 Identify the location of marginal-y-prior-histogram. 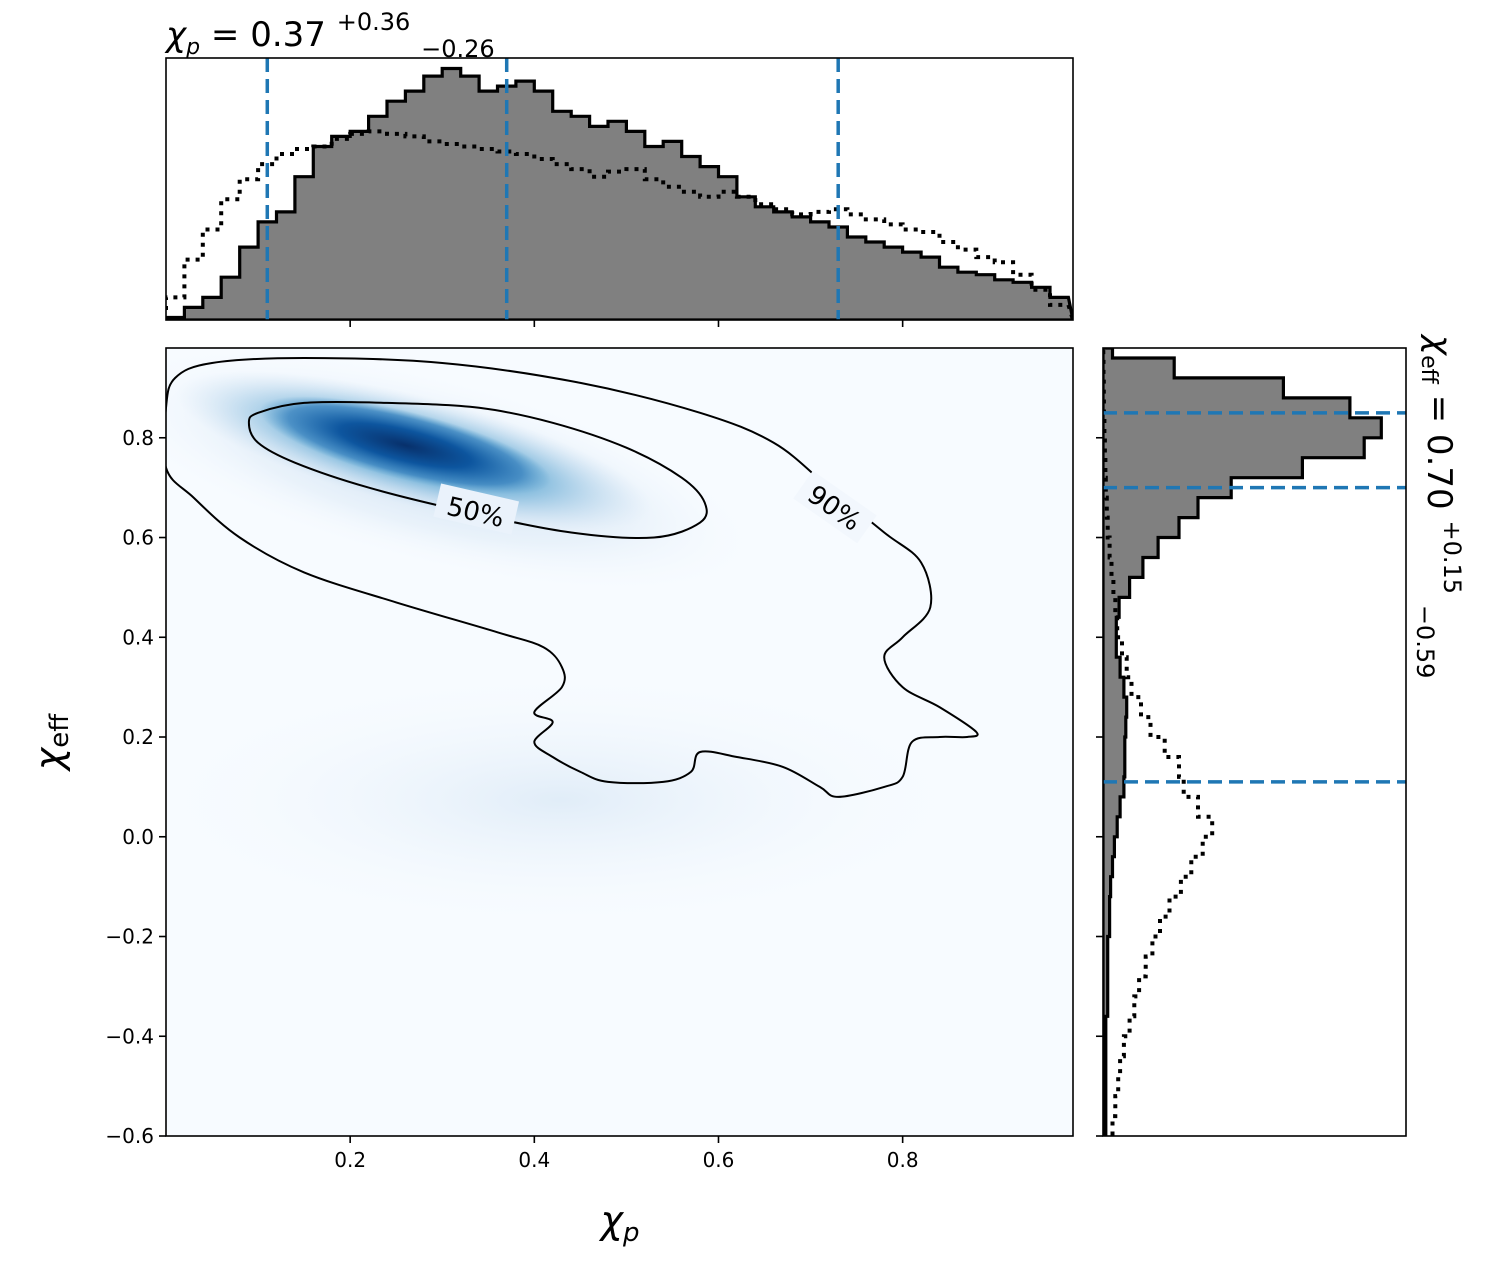
(1159, 742).